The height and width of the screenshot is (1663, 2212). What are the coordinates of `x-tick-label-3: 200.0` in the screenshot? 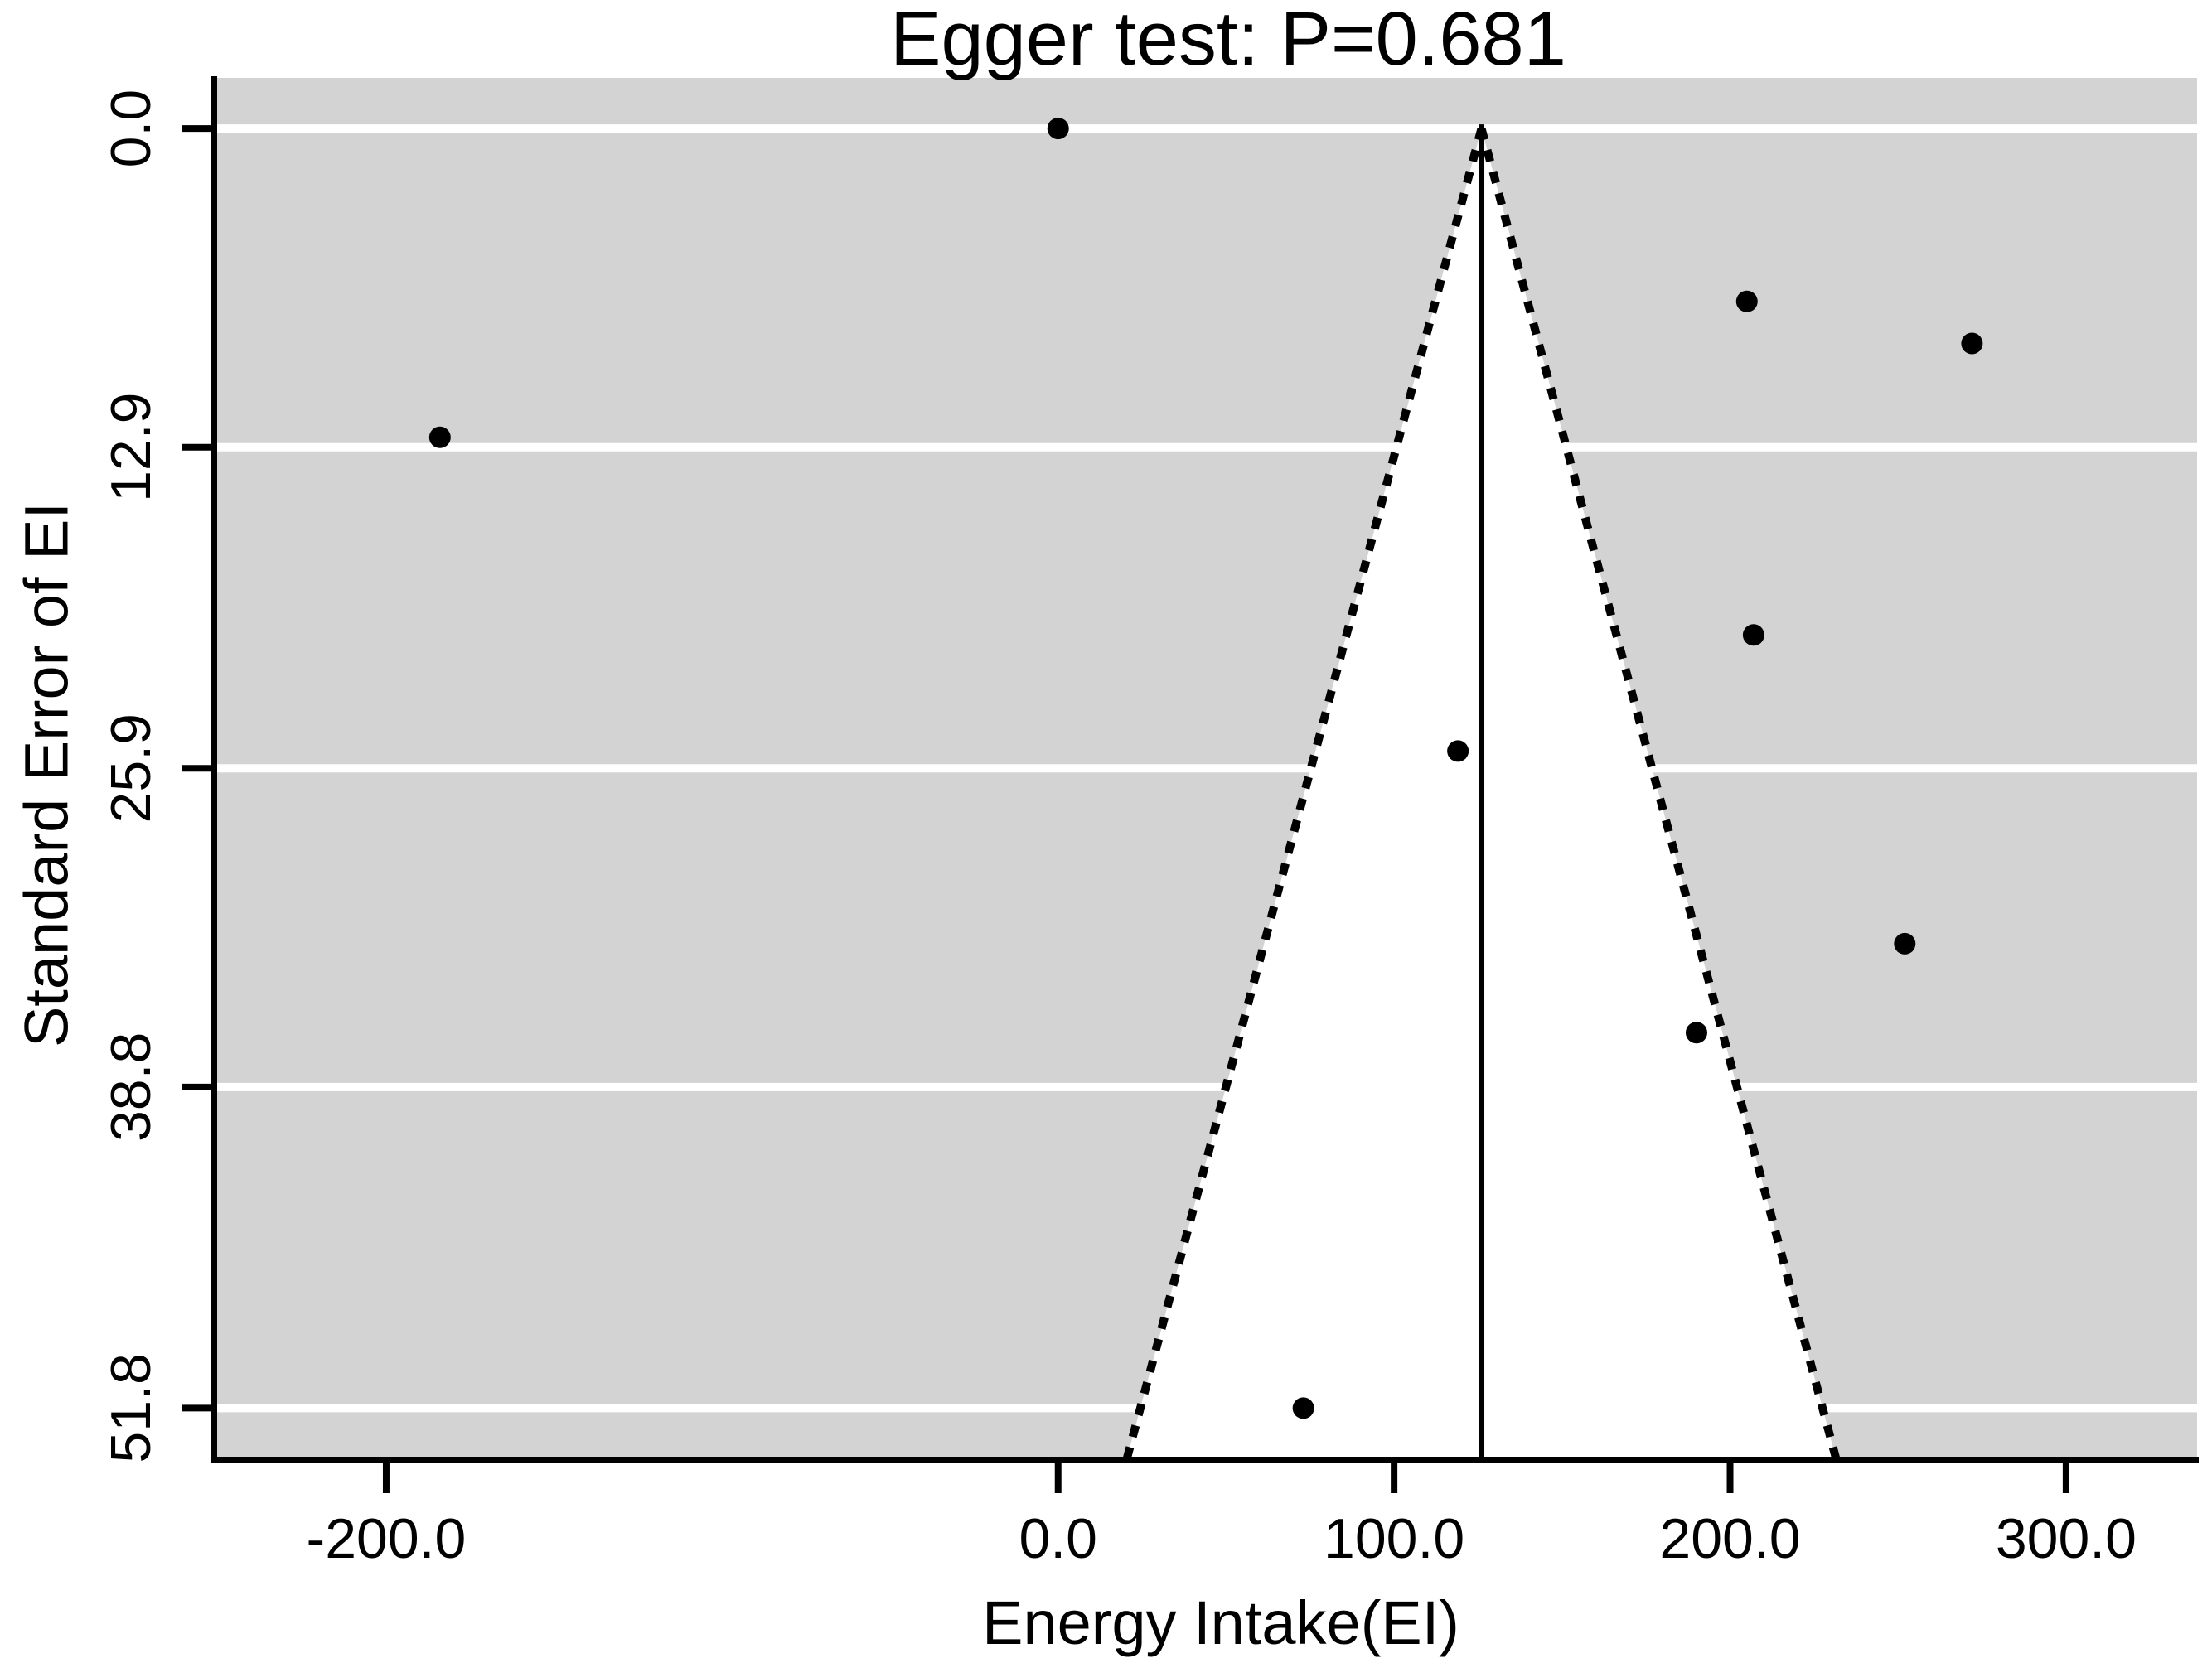 It's located at (1729, 1539).